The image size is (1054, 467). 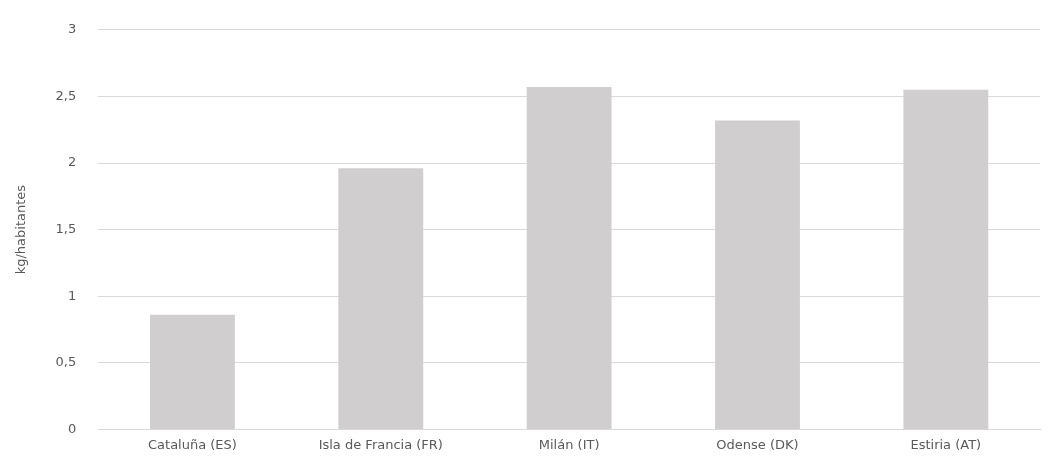 What do you see at coordinates (569, 444) in the screenshot?
I see `x-tick-label: Milán (IT)` at bounding box center [569, 444].